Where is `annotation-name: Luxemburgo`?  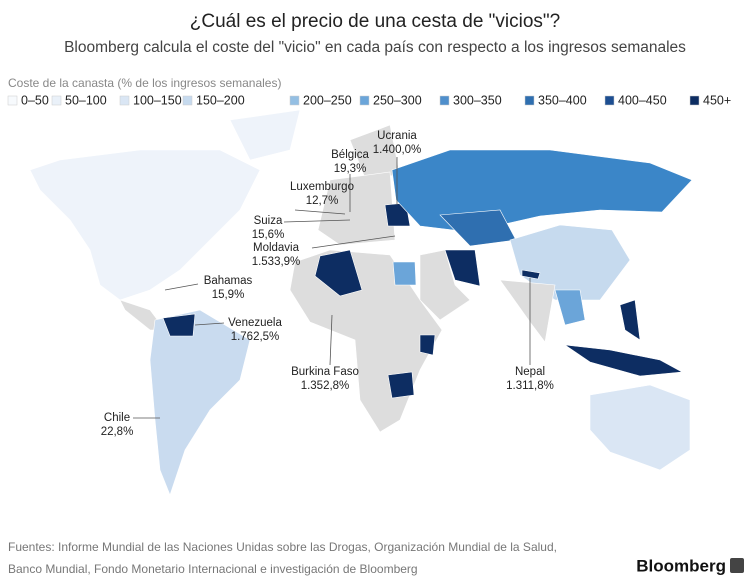
annotation-name: Luxemburgo is located at coordinates (322, 187).